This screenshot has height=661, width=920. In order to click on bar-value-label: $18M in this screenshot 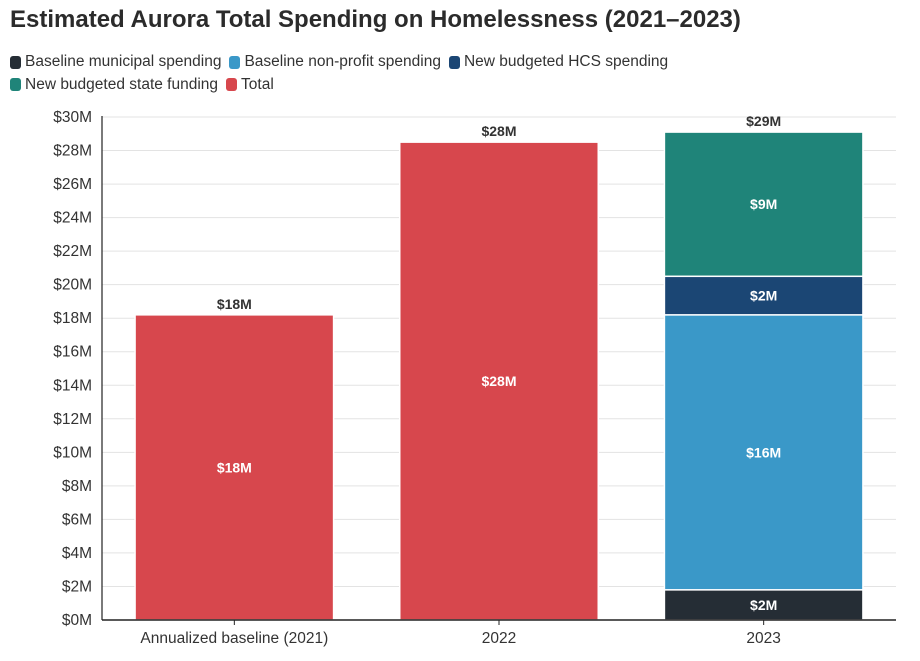, I will do `click(234, 467)`.